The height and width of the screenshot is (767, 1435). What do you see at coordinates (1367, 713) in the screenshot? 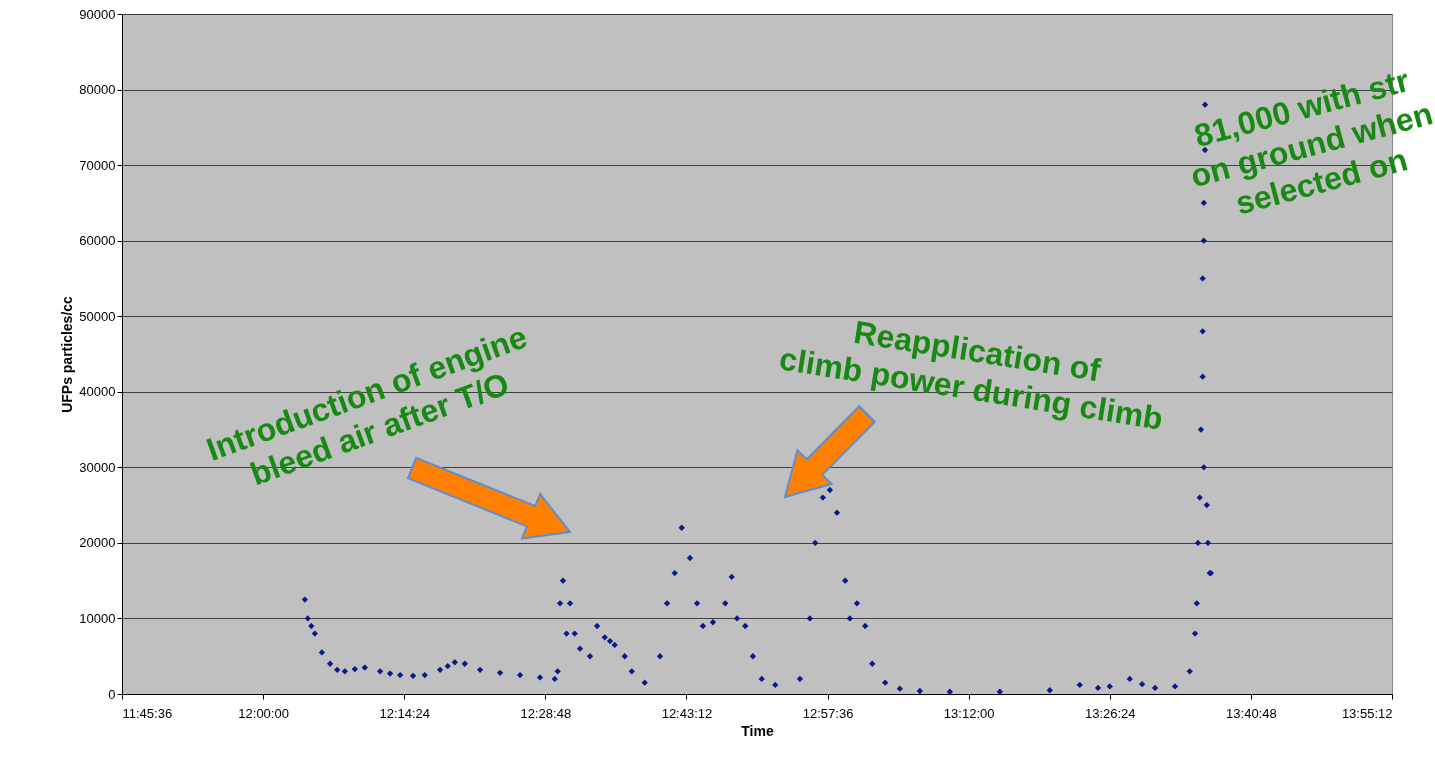
I see `x-tick-label: 13:55:12` at bounding box center [1367, 713].